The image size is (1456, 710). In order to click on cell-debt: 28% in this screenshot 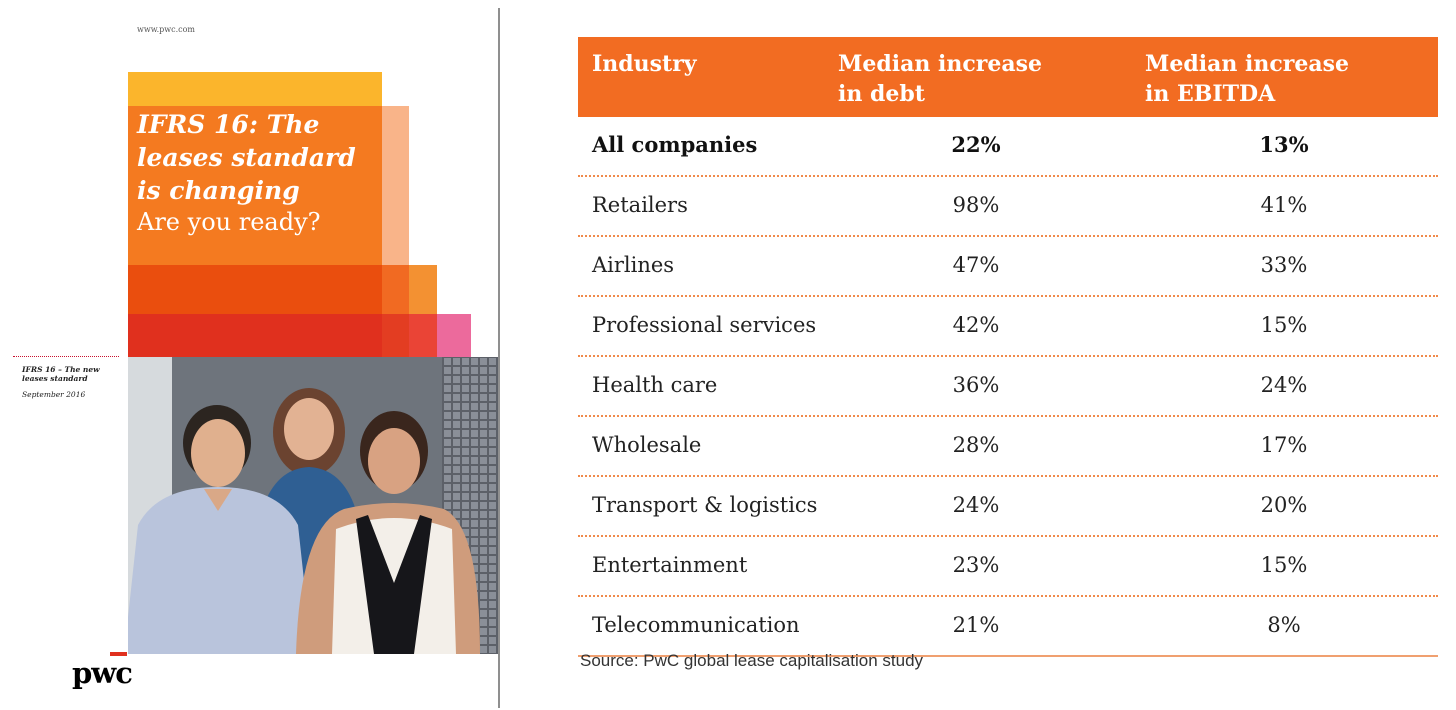, I will do `click(976, 445)`.